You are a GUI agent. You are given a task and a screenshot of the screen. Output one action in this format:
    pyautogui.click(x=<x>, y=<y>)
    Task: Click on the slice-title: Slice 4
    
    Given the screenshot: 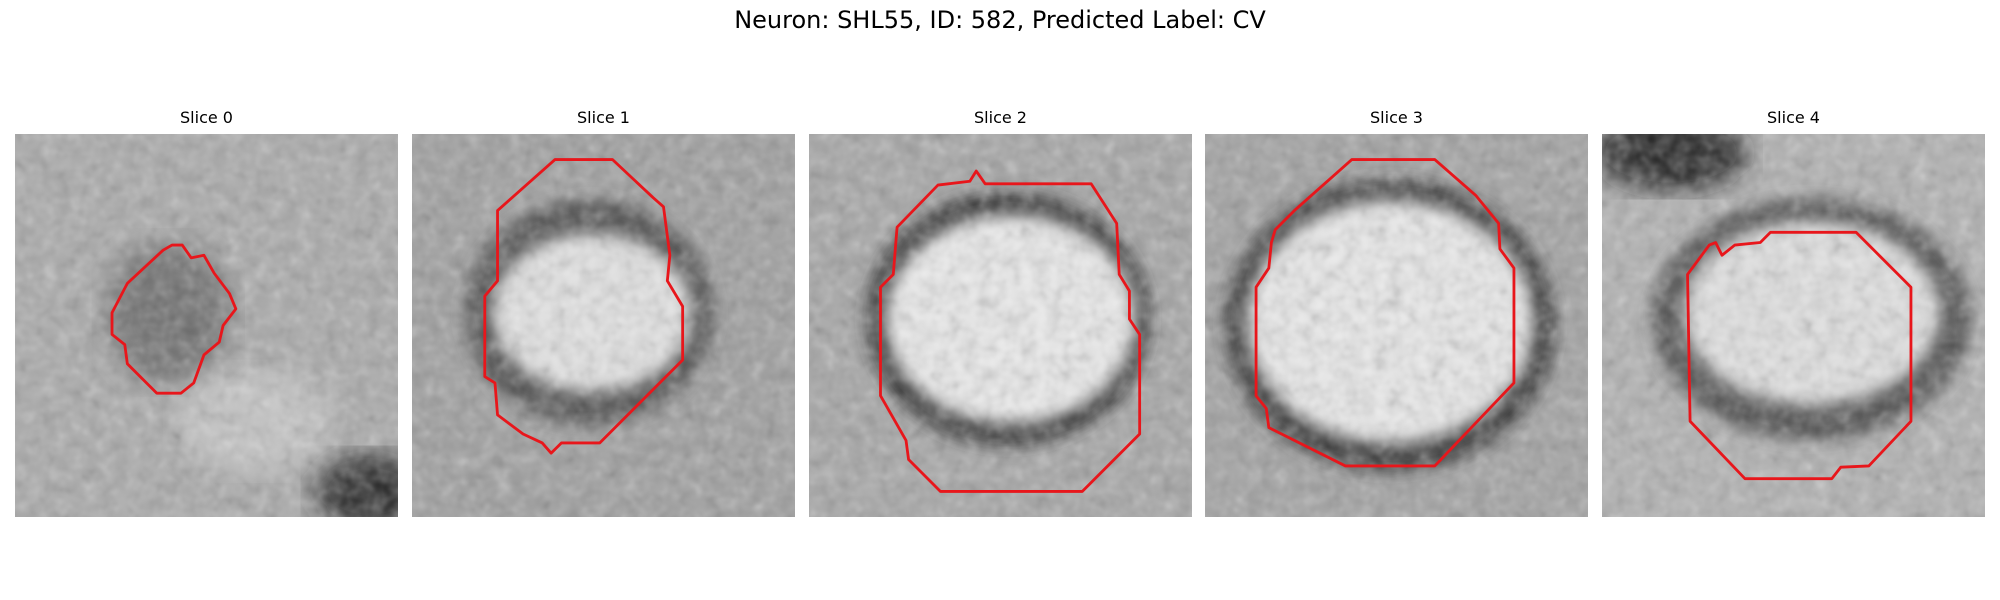 What is the action you would take?
    pyautogui.click(x=1793, y=117)
    